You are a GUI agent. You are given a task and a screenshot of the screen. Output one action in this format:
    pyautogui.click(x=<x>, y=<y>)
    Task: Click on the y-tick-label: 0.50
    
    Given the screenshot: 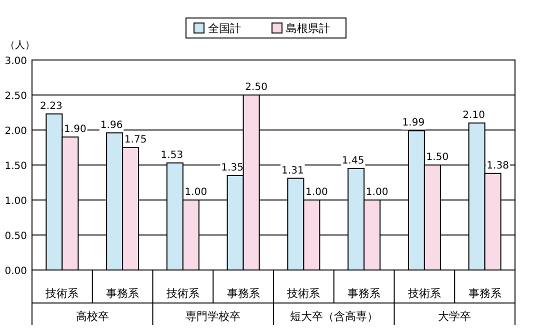 What is the action you would take?
    pyautogui.click(x=15, y=236)
    